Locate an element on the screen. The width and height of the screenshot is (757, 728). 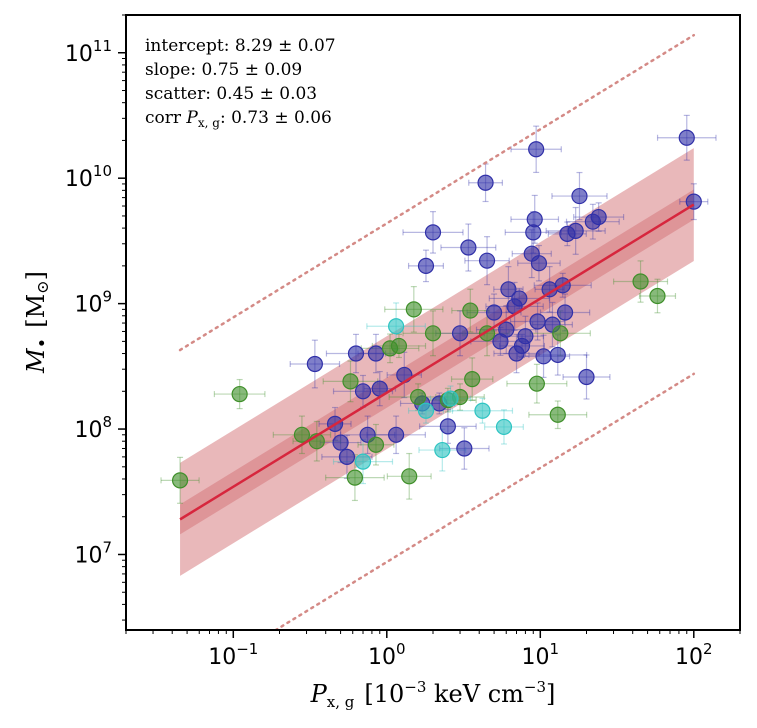
annotation-slope: slope: 0.75 ± 0.09 is located at coordinates (223, 70).